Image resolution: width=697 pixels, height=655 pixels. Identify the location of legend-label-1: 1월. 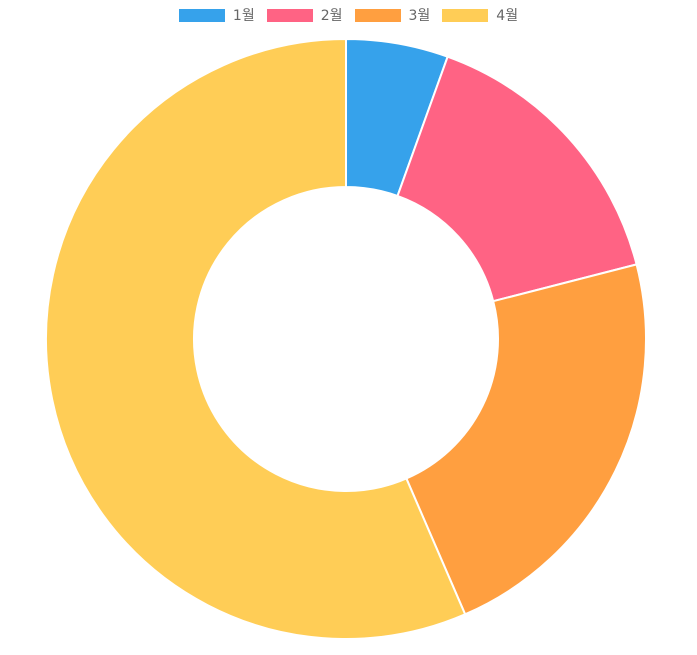
(243, 16).